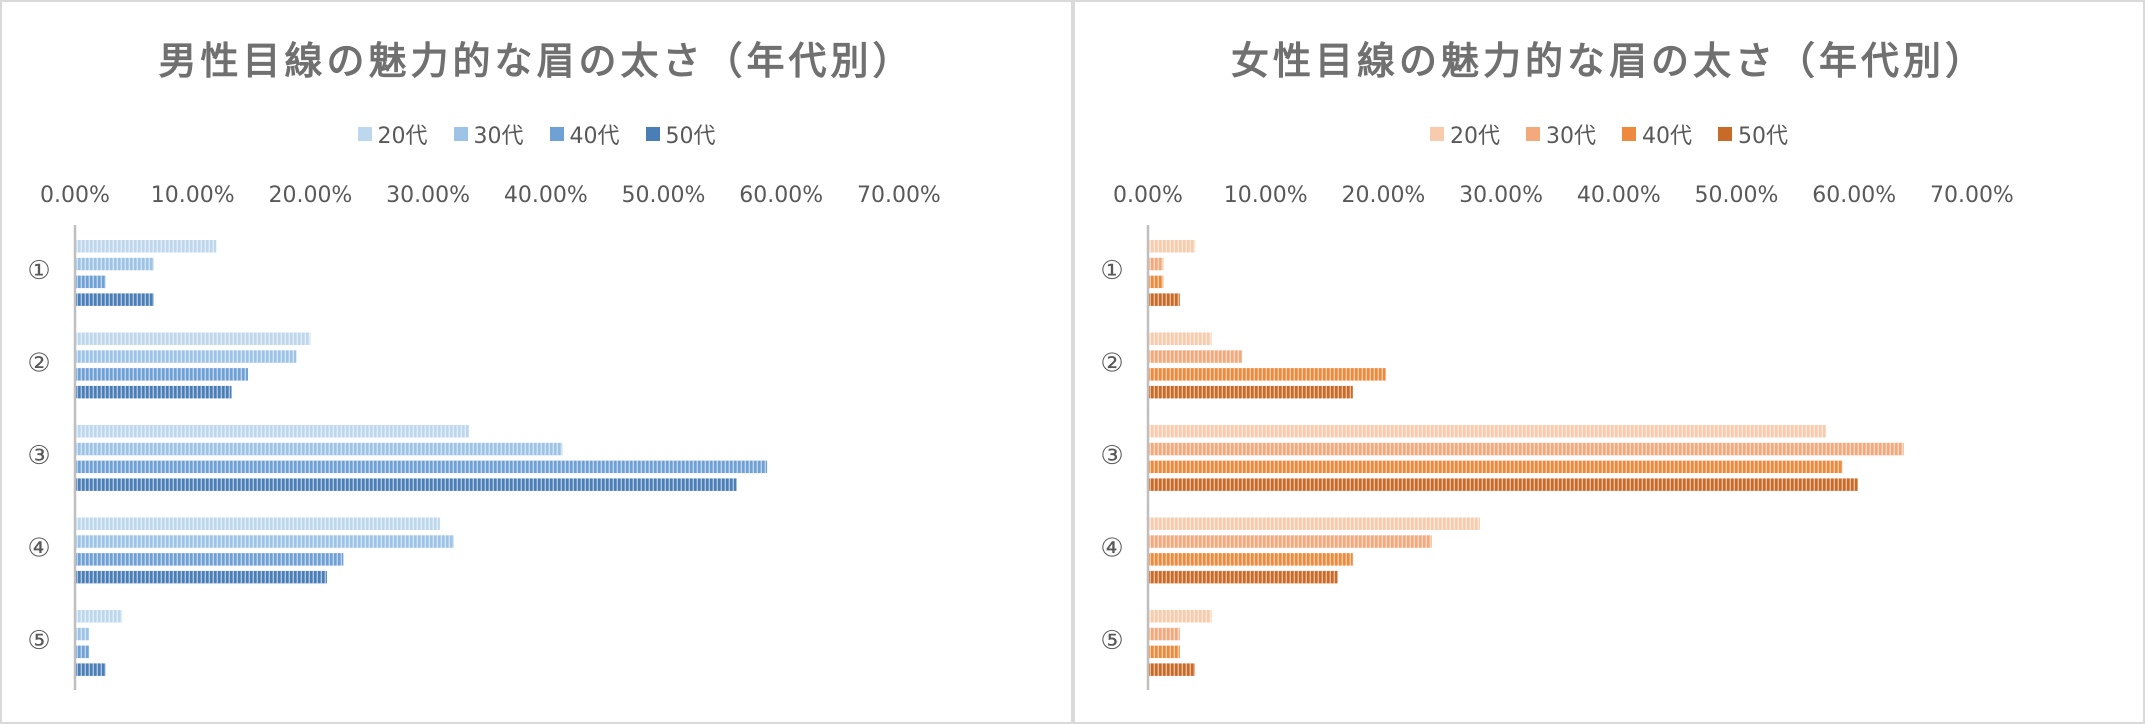 The image size is (2145, 724). What do you see at coordinates (1608, 61) in the screenshot?
I see `chart-title: 女性目線の魅力的な眉の太さ（年代別）` at bounding box center [1608, 61].